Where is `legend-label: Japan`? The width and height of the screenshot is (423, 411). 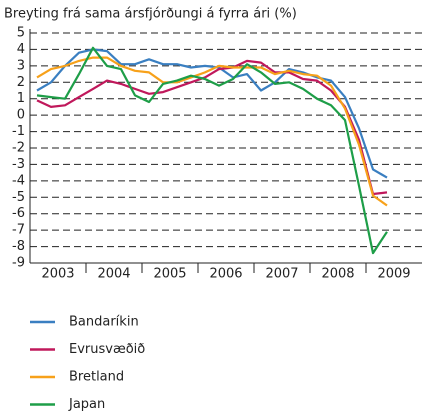 legend-label: Japan is located at coordinates (86, 404).